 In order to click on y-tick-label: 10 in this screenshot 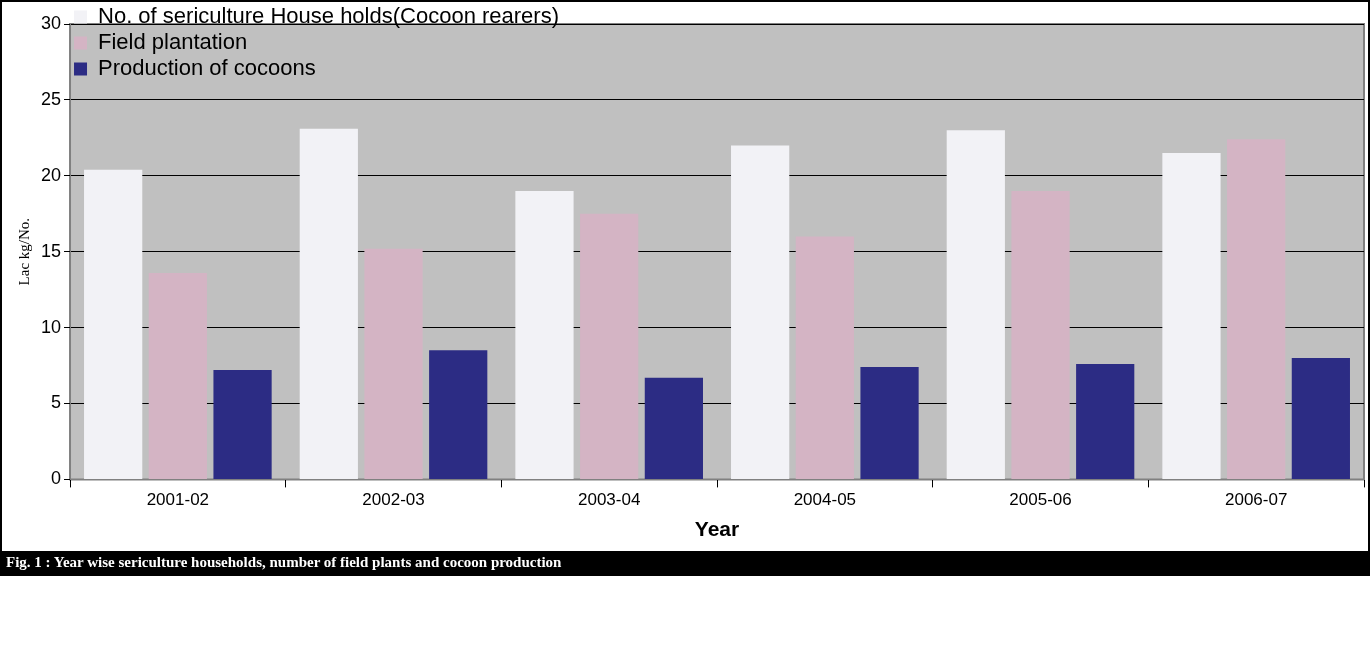, I will do `click(51, 326)`.